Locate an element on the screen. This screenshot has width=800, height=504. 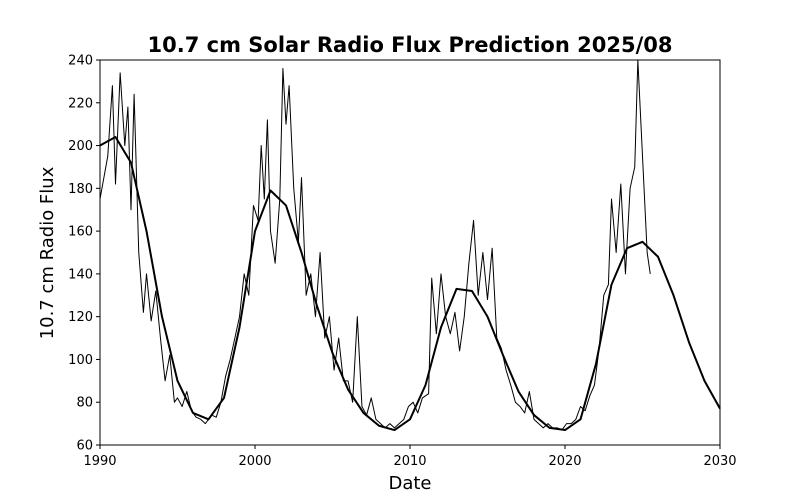
x-tick-label: 1990 is located at coordinates (99, 461).